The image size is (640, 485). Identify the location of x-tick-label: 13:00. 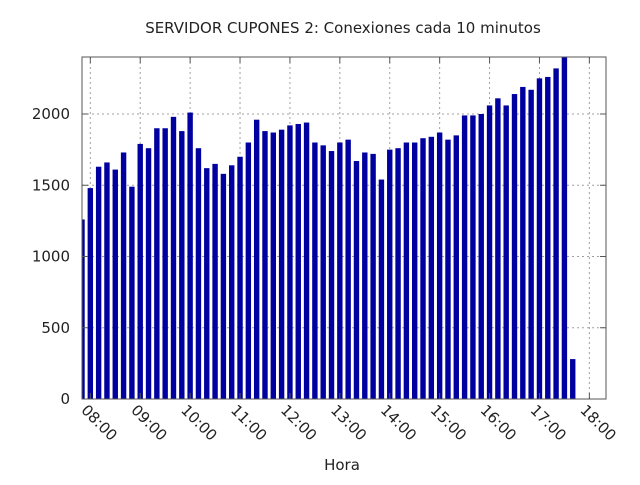
(348, 422).